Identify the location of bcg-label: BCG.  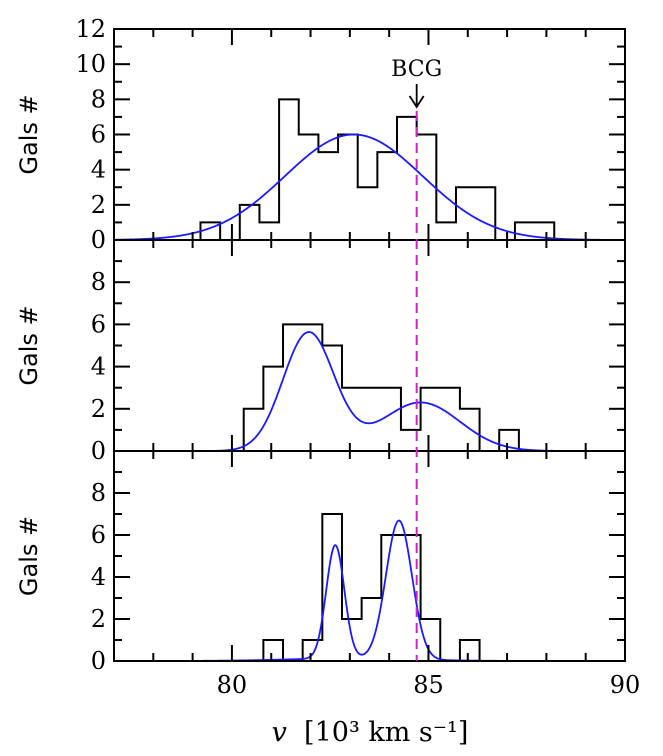
(416, 69).